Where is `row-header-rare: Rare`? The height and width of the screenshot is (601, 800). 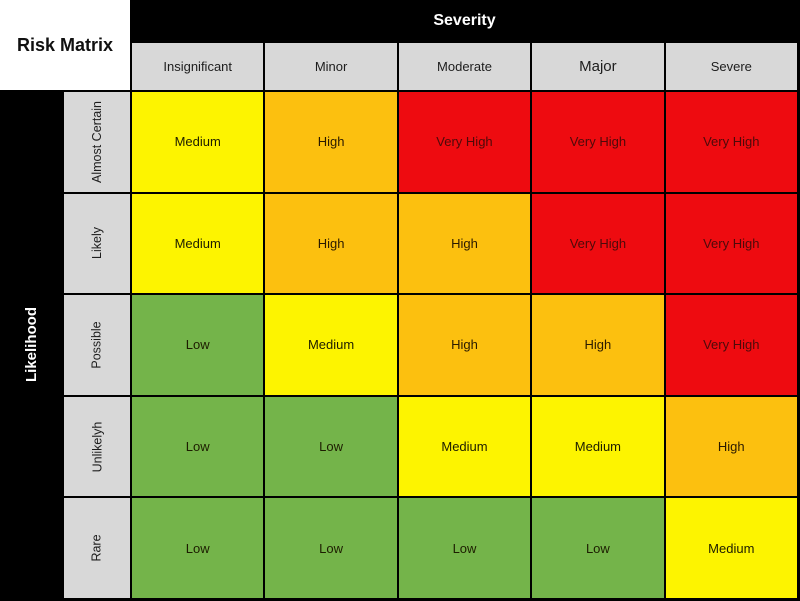
row-header-rare: Rare is located at coordinates (97, 548).